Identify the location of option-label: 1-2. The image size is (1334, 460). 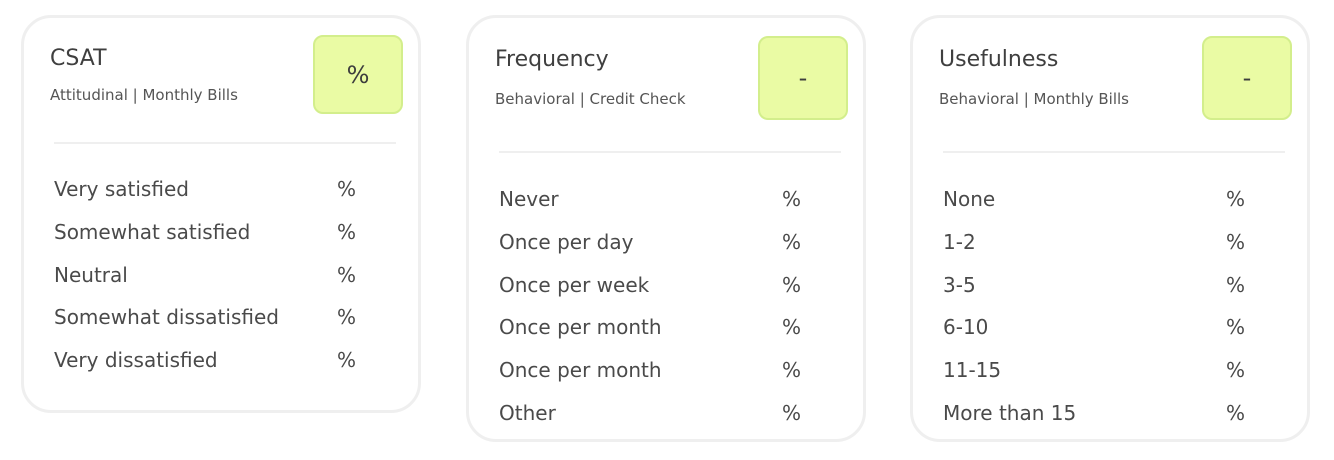
(959, 241).